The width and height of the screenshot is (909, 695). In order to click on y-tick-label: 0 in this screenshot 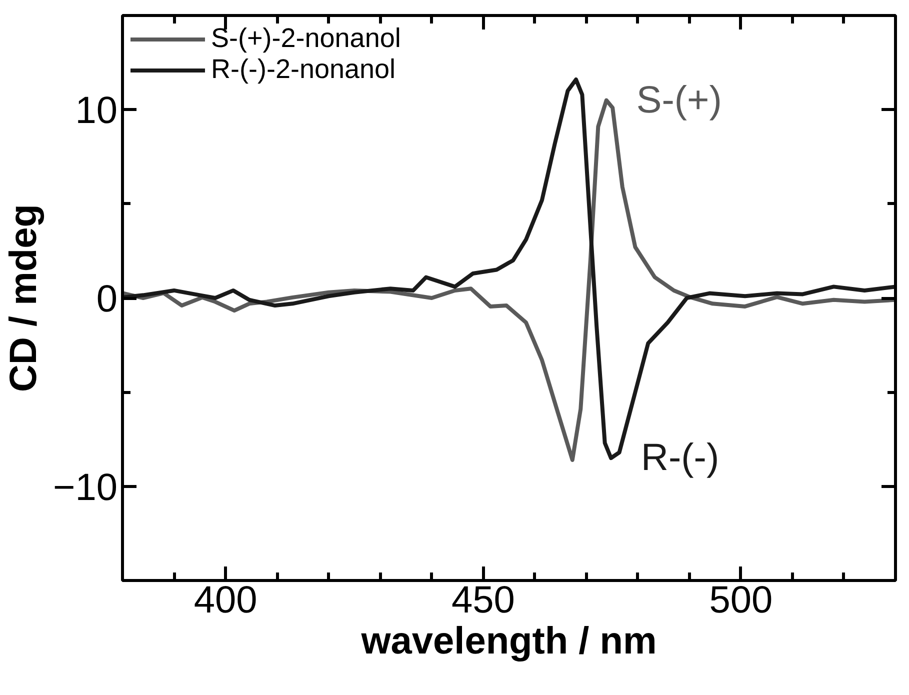, I will do `click(107, 299)`.